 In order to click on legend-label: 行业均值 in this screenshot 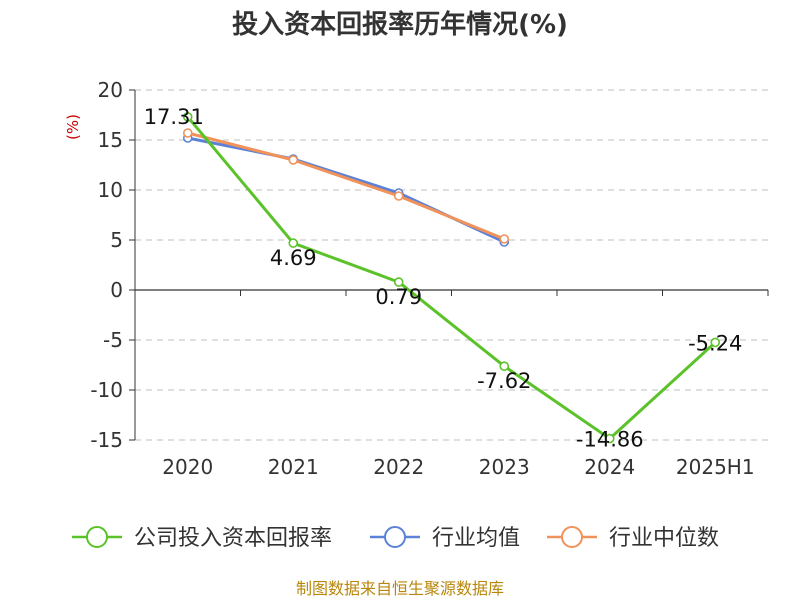, I will do `click(476, 538)`.